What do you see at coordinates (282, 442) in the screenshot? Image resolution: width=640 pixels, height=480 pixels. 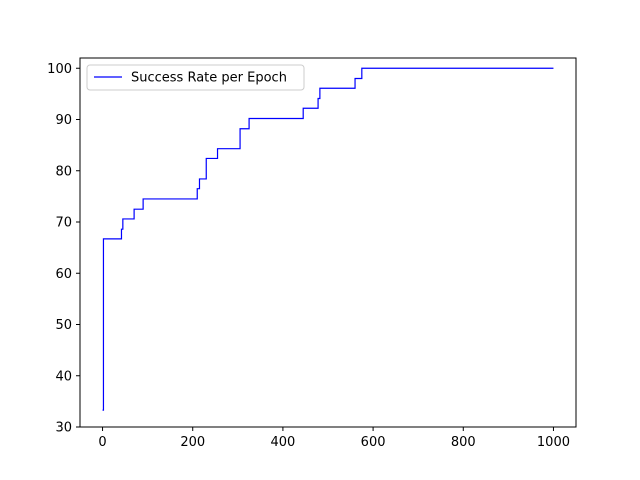 I see `x-tick-label: 400` at bounding box center [282, 442].